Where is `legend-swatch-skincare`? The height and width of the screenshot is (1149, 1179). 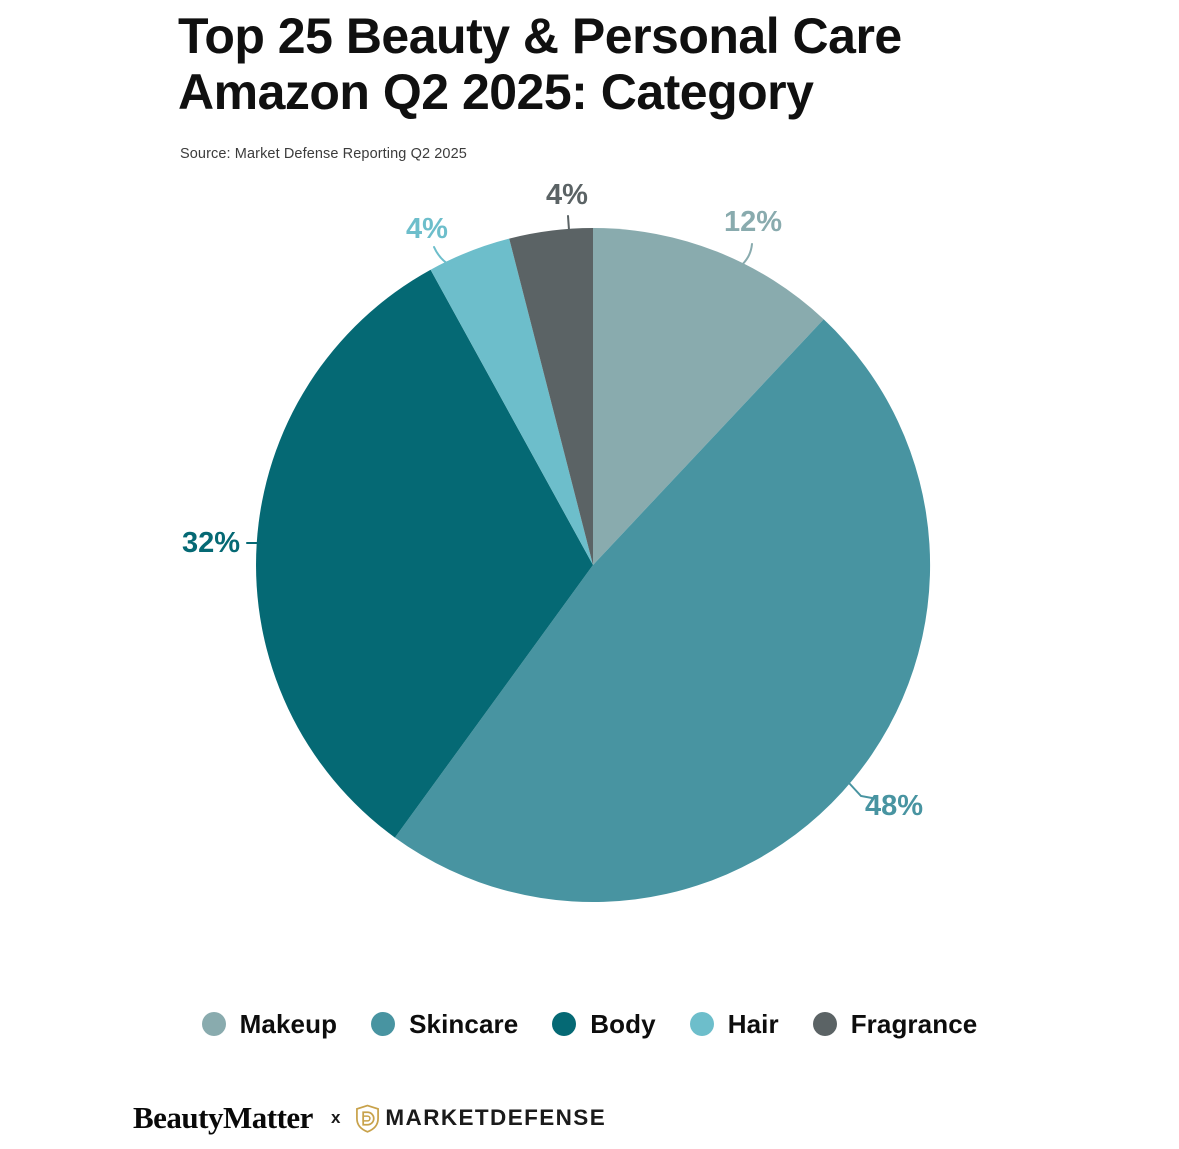
legend-swatch-skincare is located at coordinates (383, 1024).